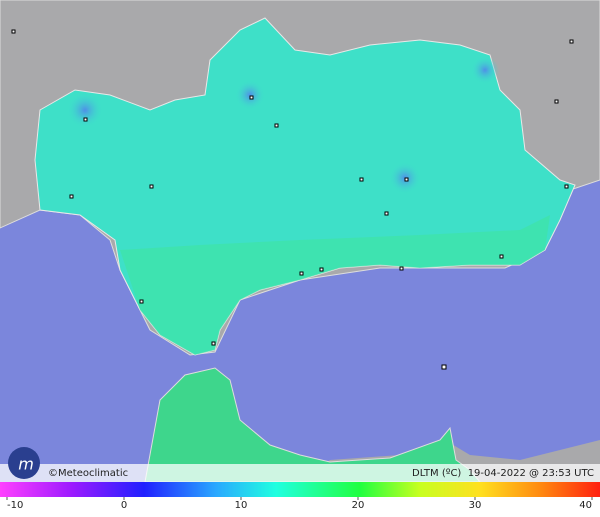  I want to click on logo-mark: m, so click(26, 464).